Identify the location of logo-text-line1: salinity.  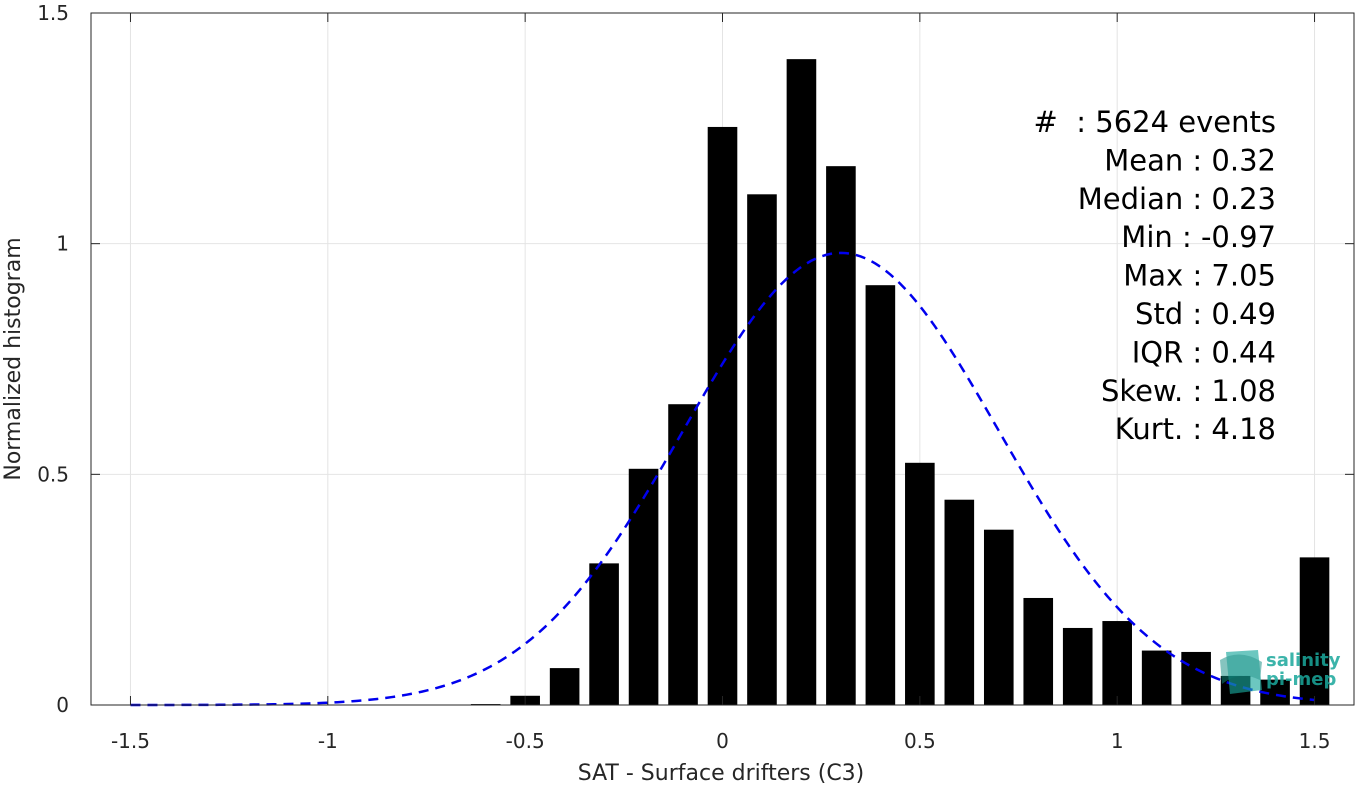
(1303, 660).